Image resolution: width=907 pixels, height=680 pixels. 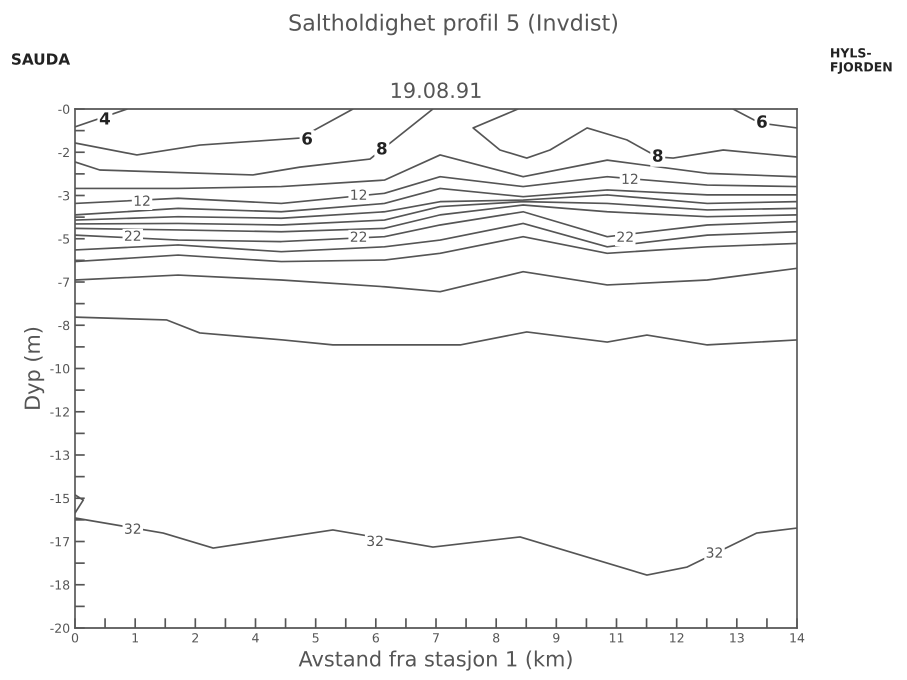 I want to click on x-tick-label: 12, so click(x=677, y=637).